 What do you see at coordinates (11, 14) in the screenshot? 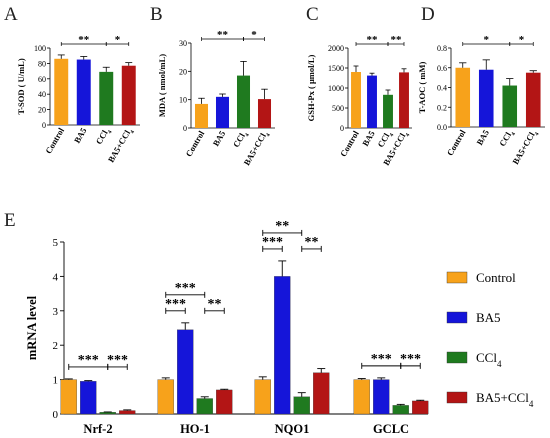
I see `panel-letter-a: A` at bounding box center [11, 14].